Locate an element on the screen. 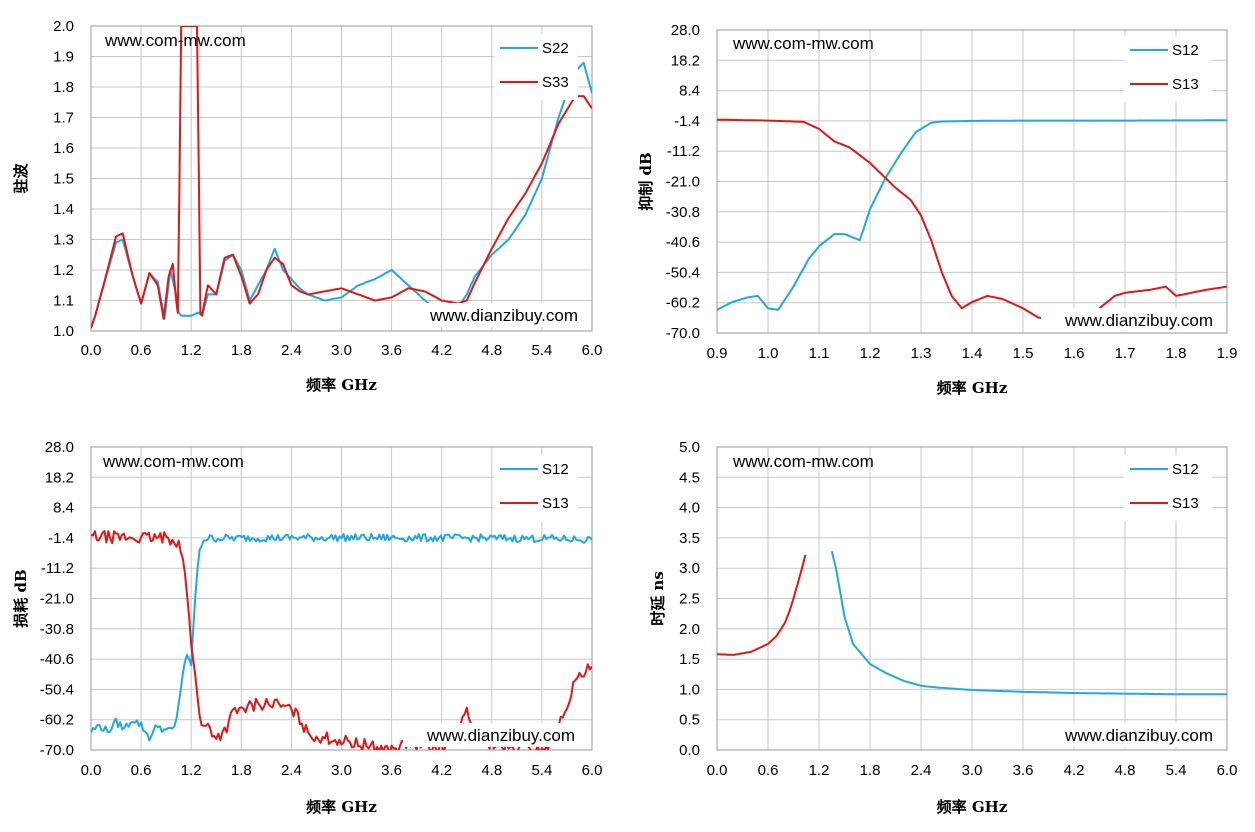 The width and height of the screenshot is (1255, 832). y-tick-label: 2.5 is located at coordinates (689, 599).